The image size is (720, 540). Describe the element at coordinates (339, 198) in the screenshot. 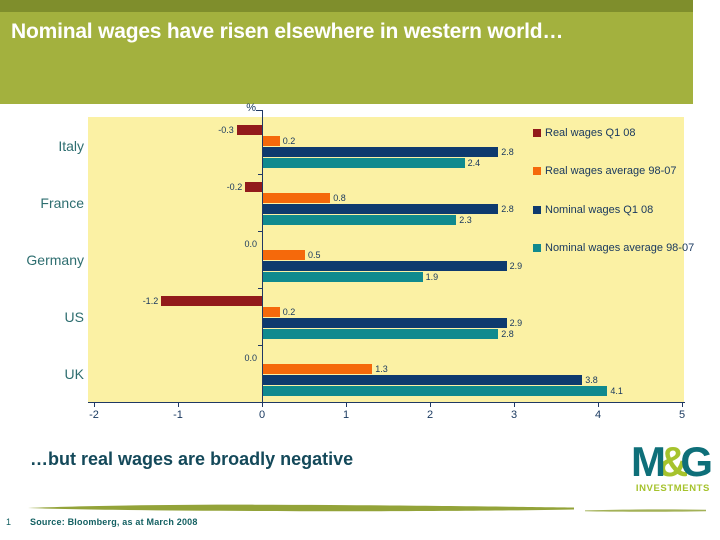

I see `bar-value-label: 0.8` at that location.